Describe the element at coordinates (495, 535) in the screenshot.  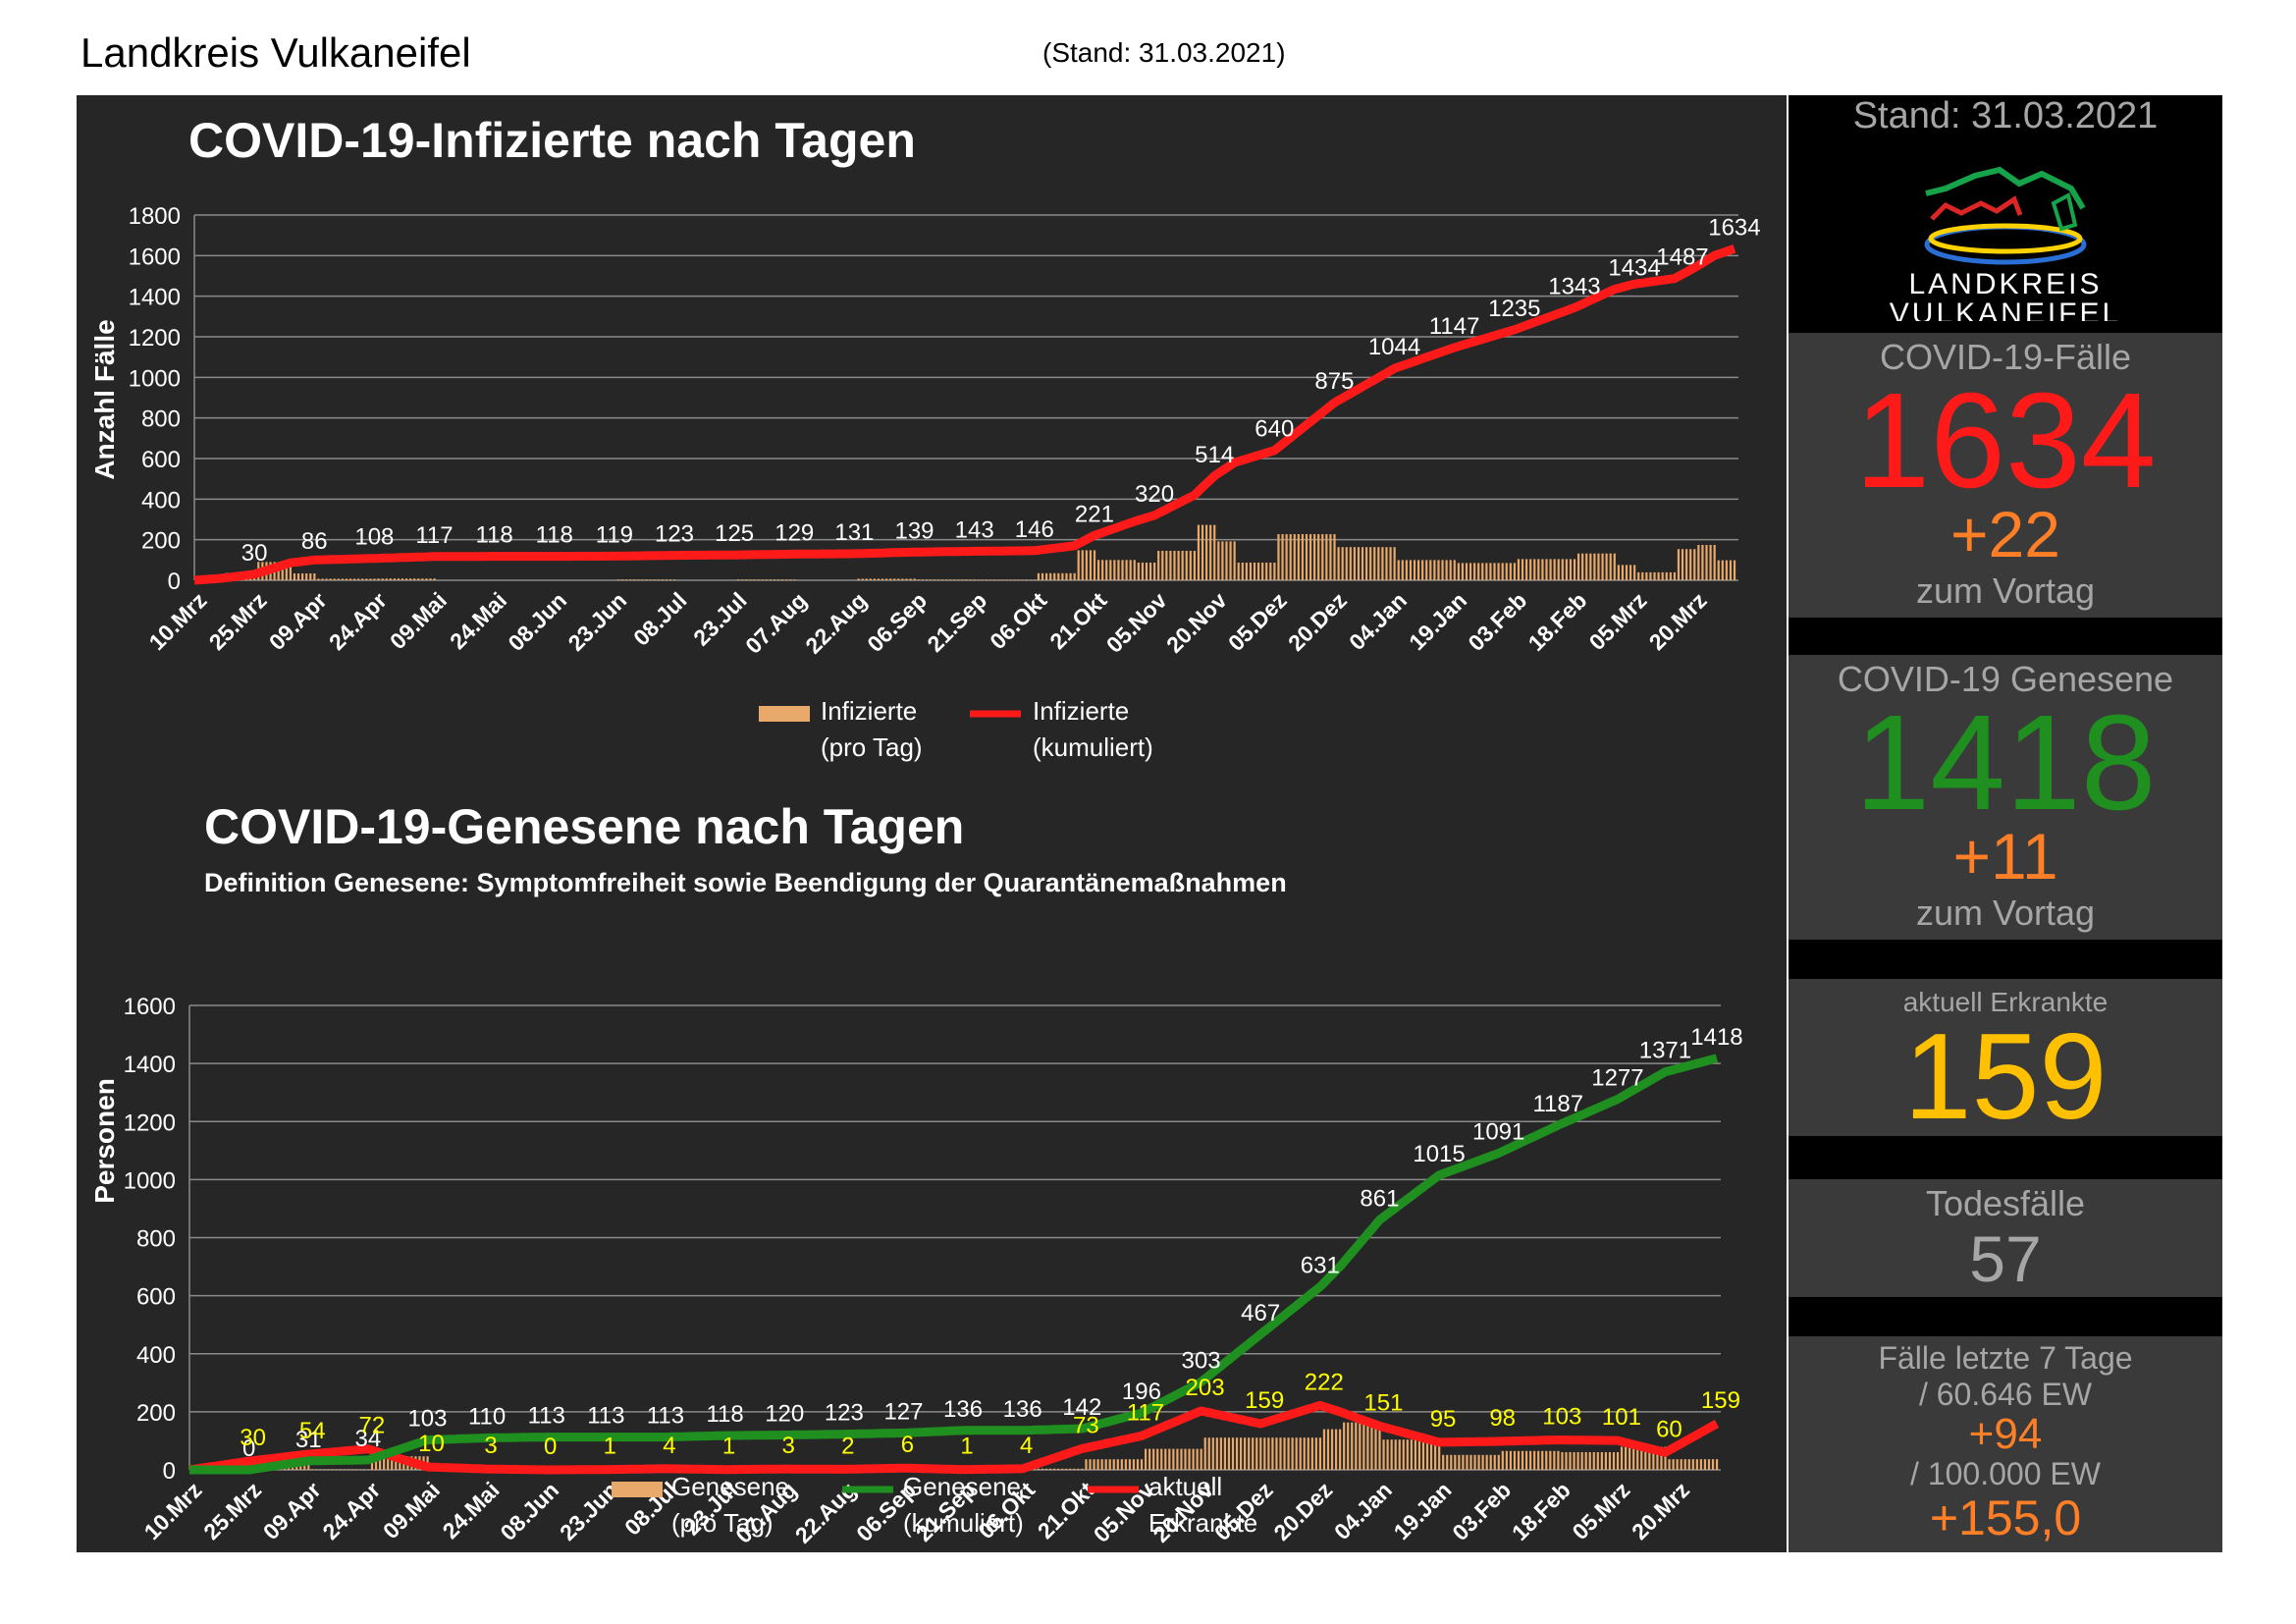
I see `data-label: 118` at that location.